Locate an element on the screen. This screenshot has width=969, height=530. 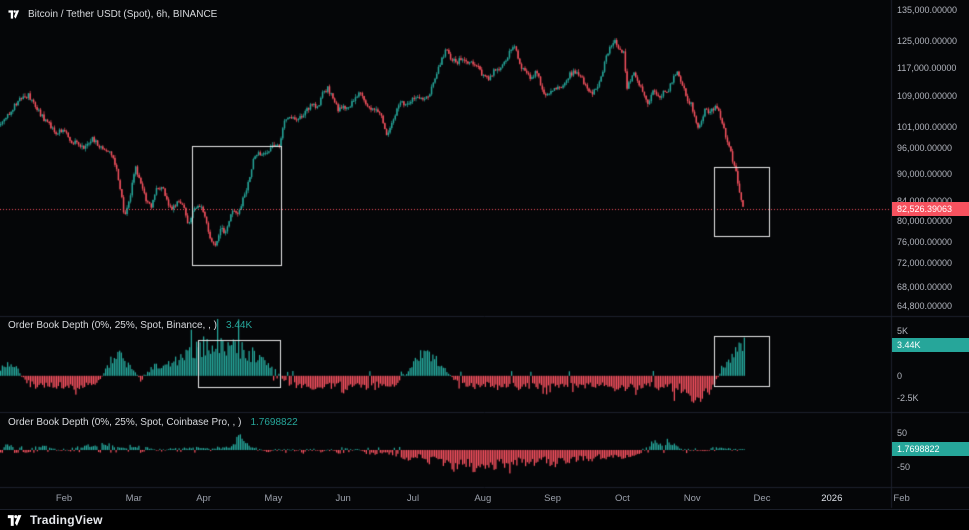
indicator-value-coinbase: 1.7698822 is located at coordinates (274, 422).